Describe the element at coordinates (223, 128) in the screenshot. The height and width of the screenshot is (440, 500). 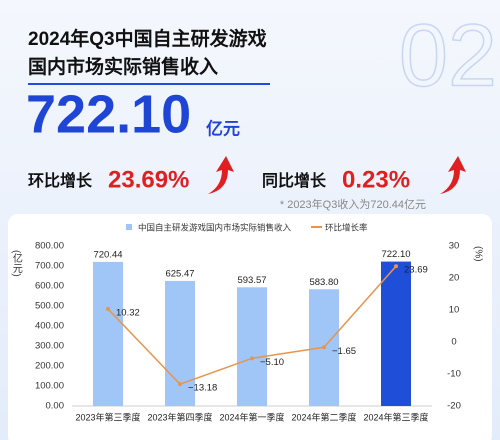
I see `total-unit: 亿元` at that location.